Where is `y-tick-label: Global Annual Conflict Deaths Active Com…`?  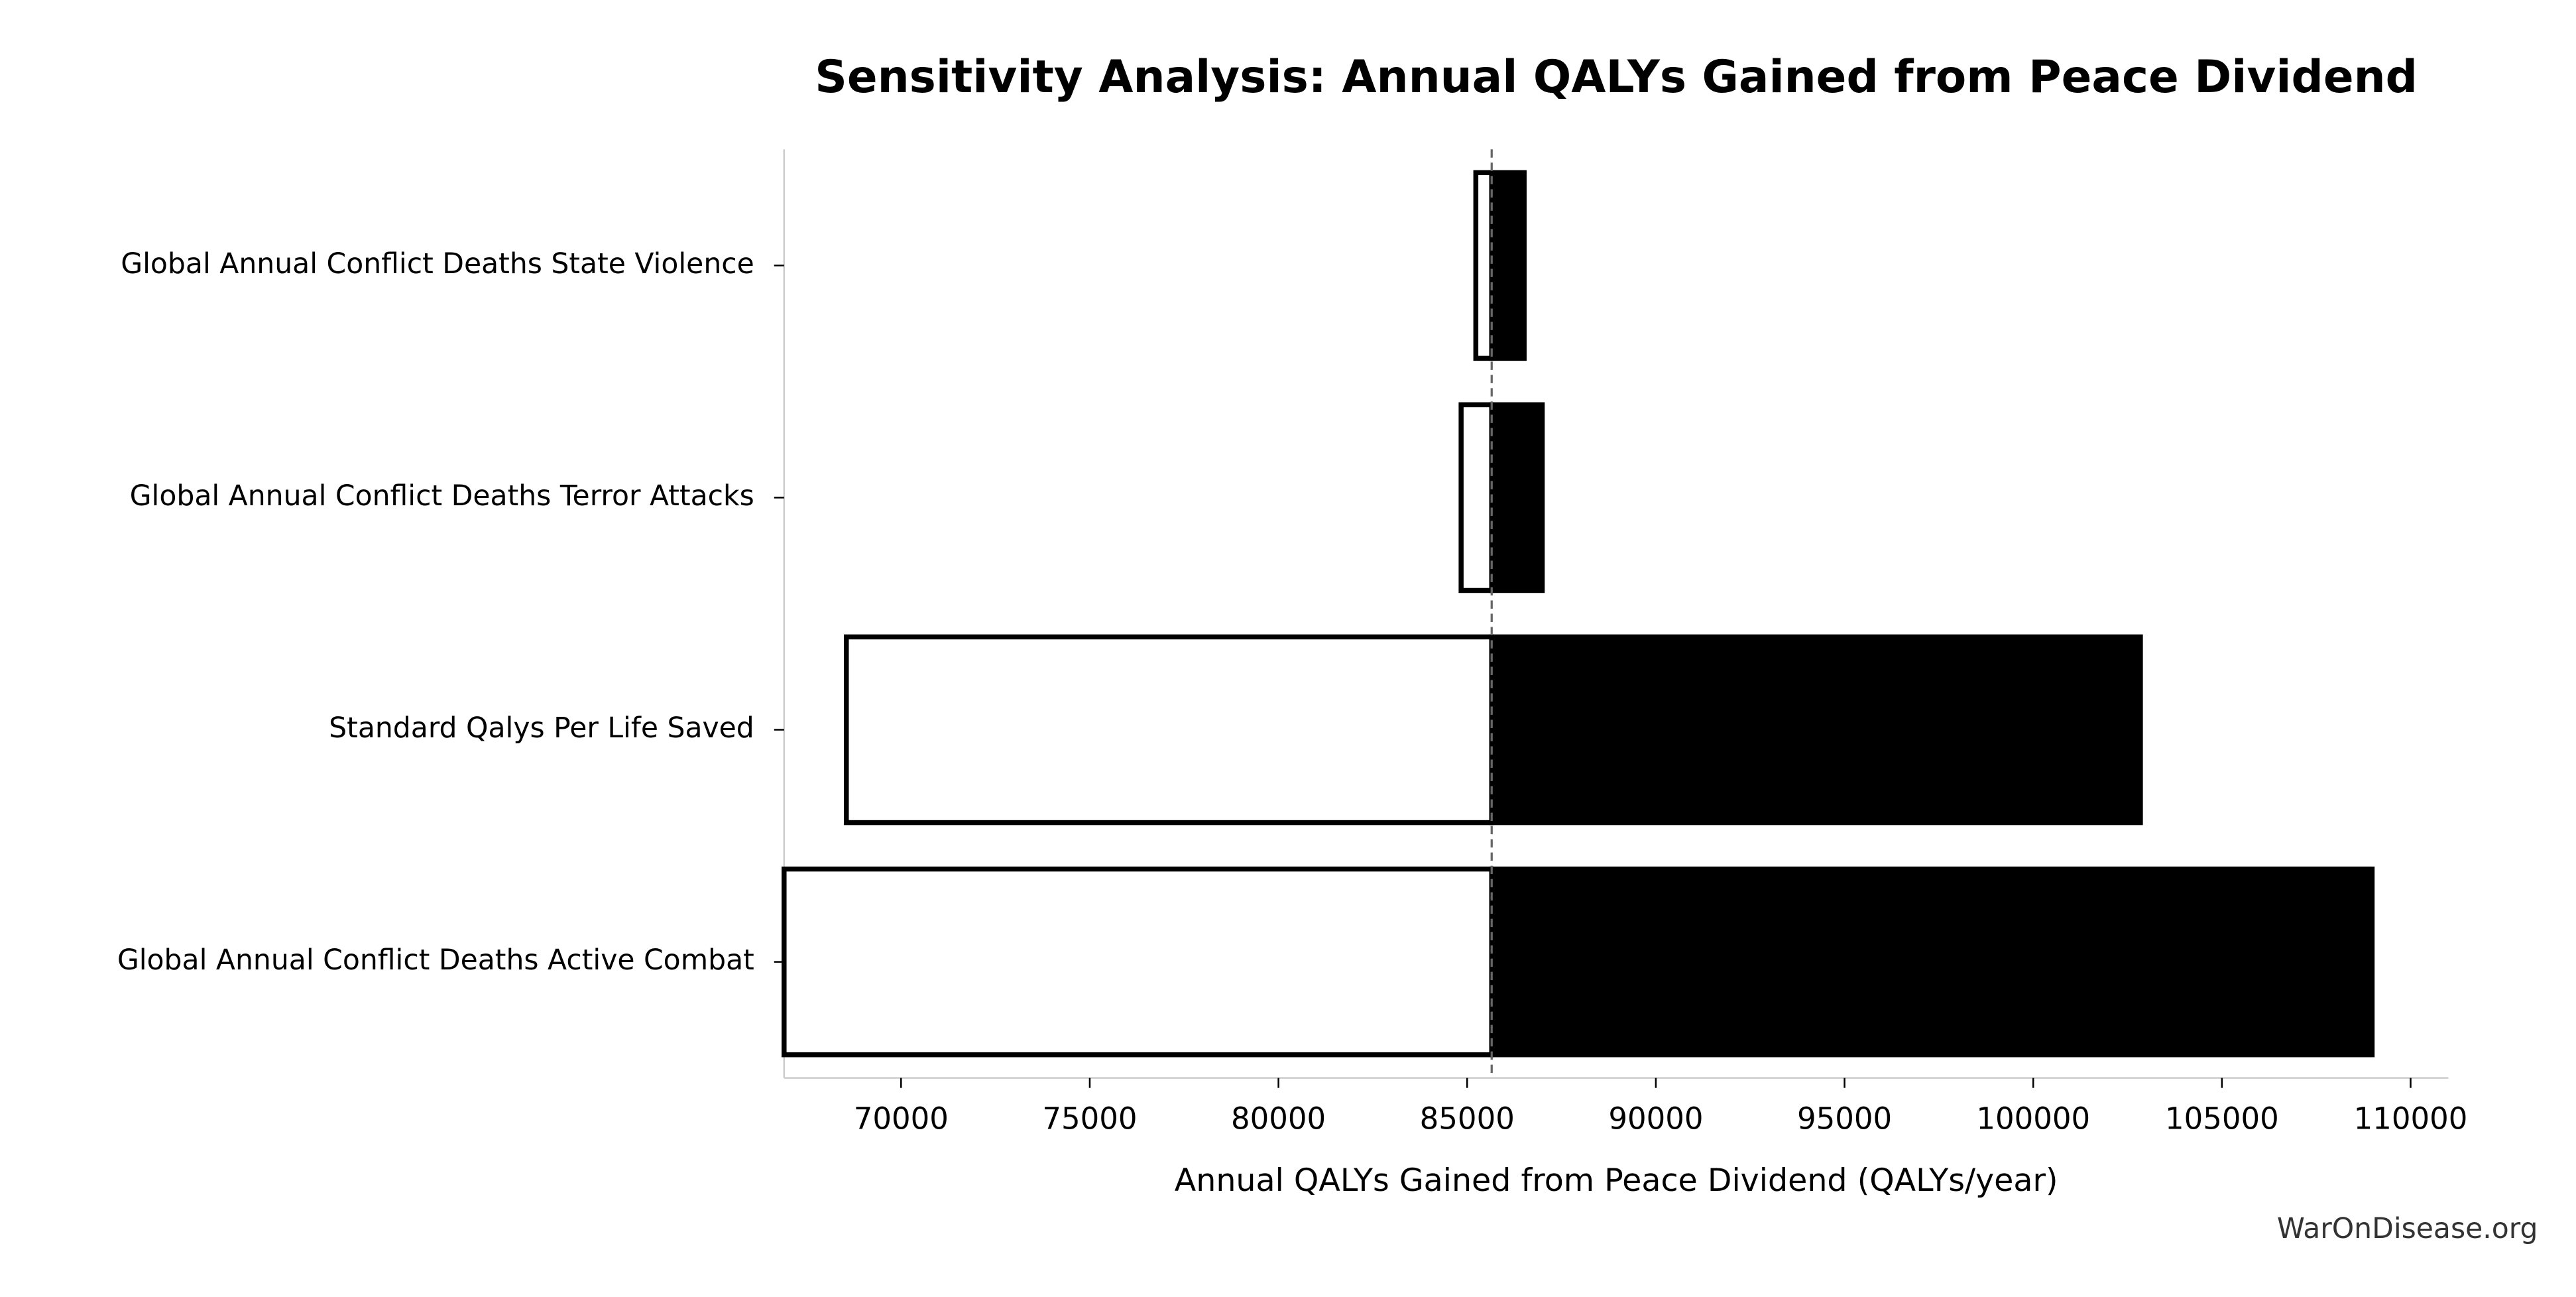
y-tick-label: Global Annual Conflict Deaths Active Com… is located at coordinates (436, 961).